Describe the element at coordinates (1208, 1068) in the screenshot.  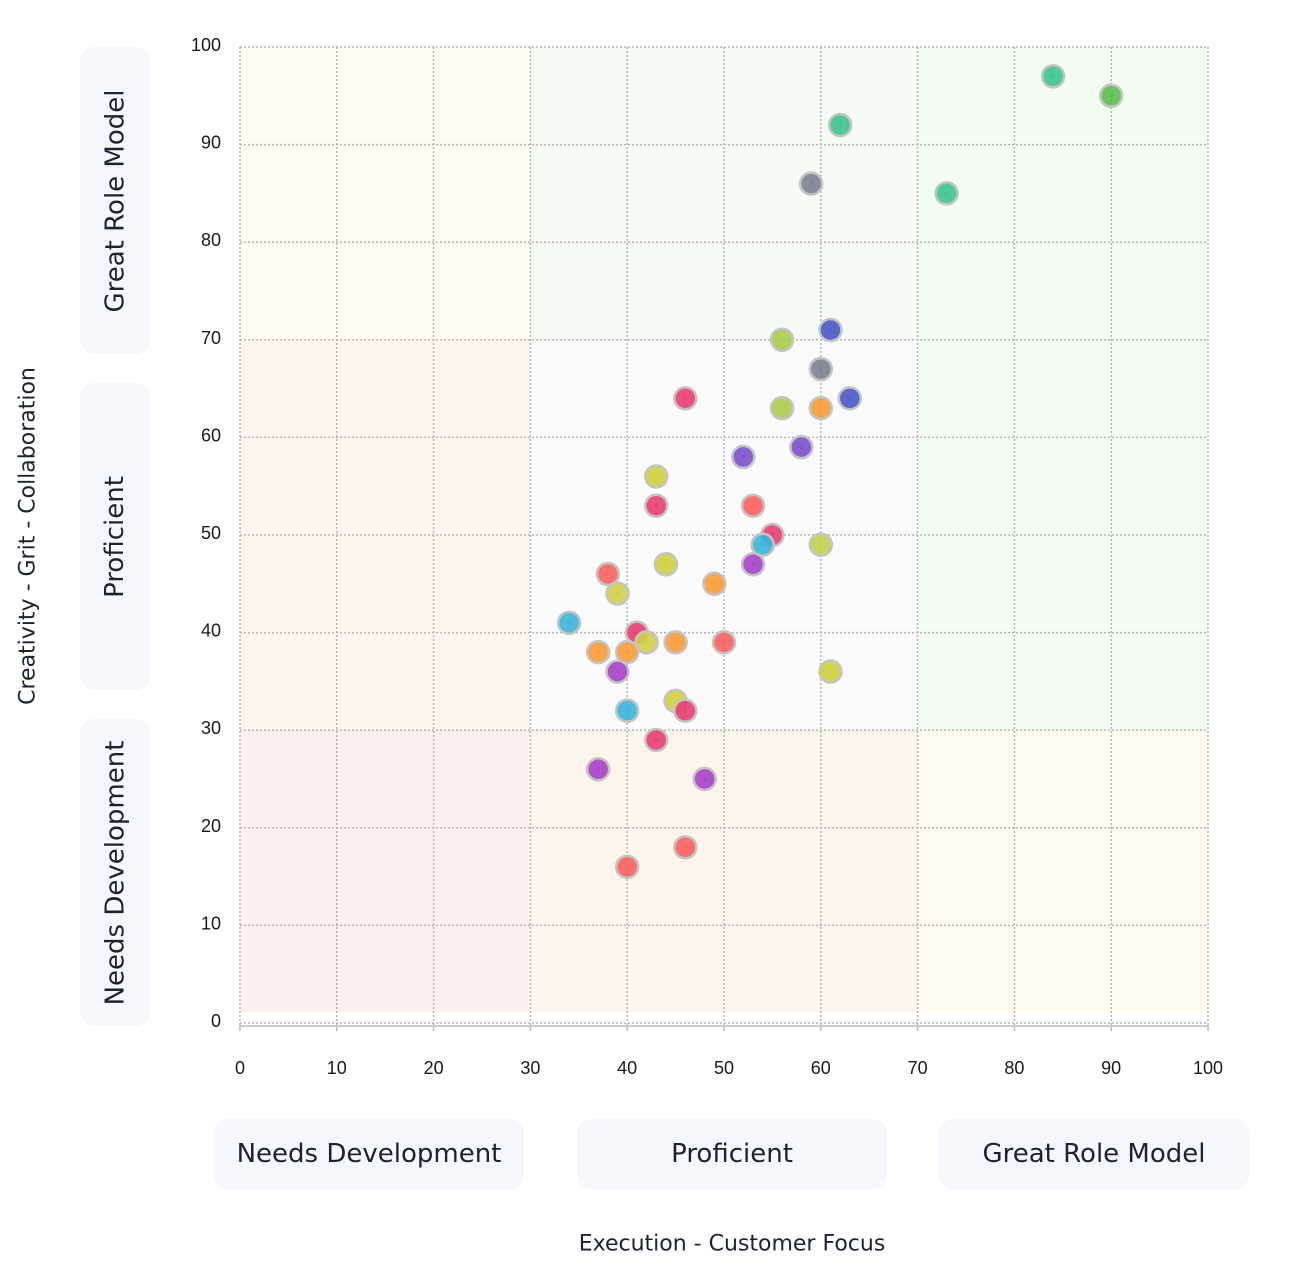
I see `x-tick-label: 100` at that location.